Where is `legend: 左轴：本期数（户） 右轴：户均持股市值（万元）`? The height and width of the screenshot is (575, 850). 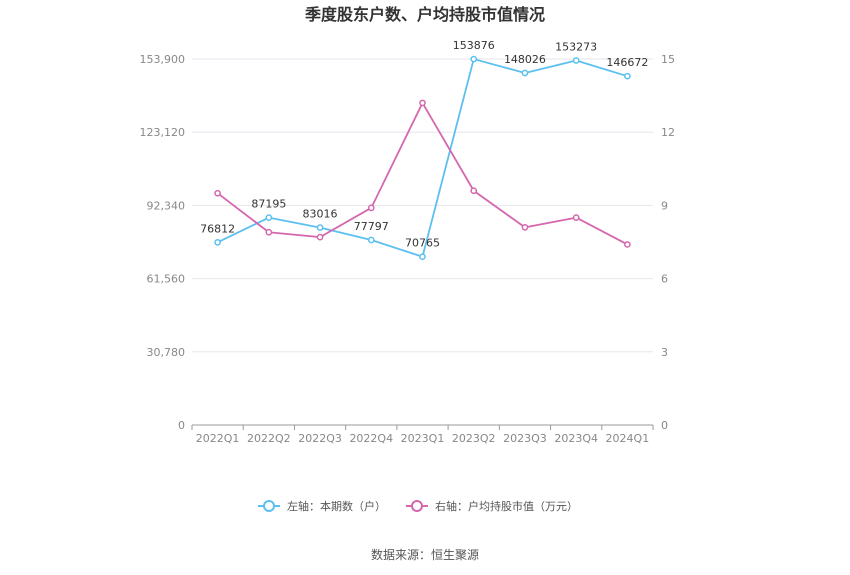 legend: 左轴：本期数（户） 右轴：户均持股市值（万元） is located at coordinates (418, 506).